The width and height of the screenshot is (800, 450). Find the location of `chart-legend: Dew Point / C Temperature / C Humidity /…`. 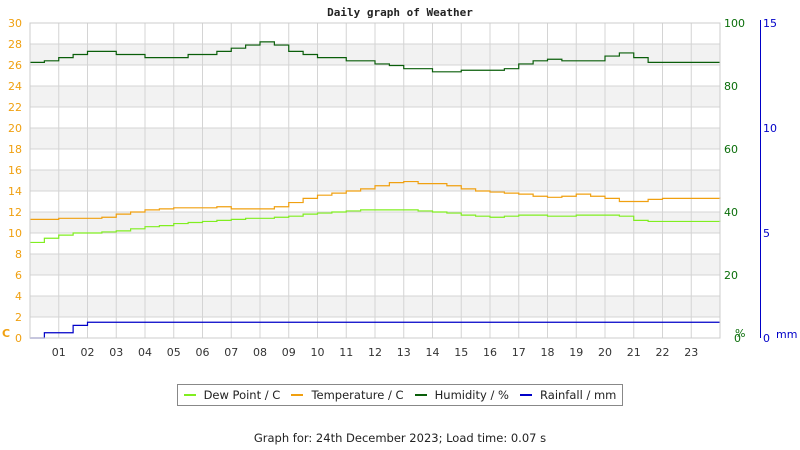

chart-legend: Dew Point / C Temperature / C Humidity /… is located at coordinates (400, 395).